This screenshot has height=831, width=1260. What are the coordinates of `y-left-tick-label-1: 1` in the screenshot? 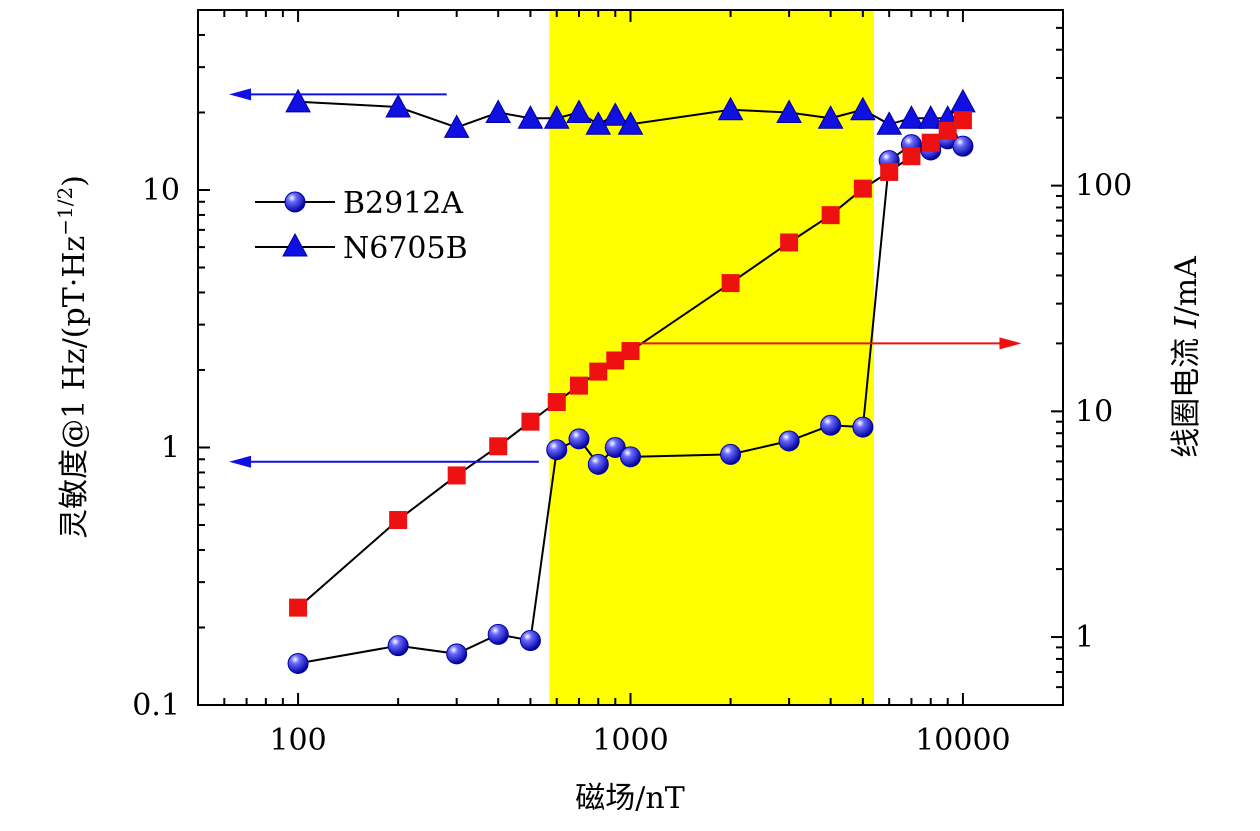 It's located at (170, 447).